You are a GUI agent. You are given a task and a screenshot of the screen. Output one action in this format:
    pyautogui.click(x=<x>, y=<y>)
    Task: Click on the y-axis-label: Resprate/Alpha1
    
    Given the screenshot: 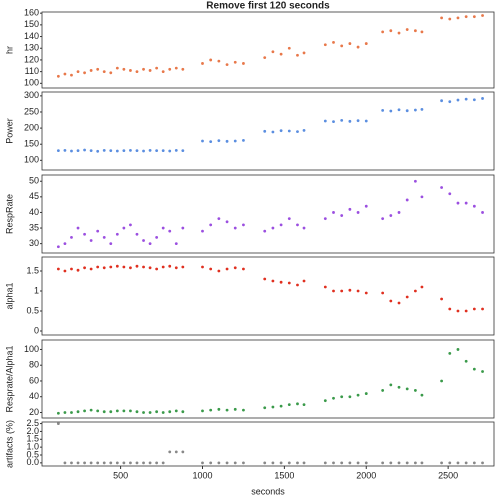 What is the action you would take?
    pyautogui.click(x=9, y=378)
    